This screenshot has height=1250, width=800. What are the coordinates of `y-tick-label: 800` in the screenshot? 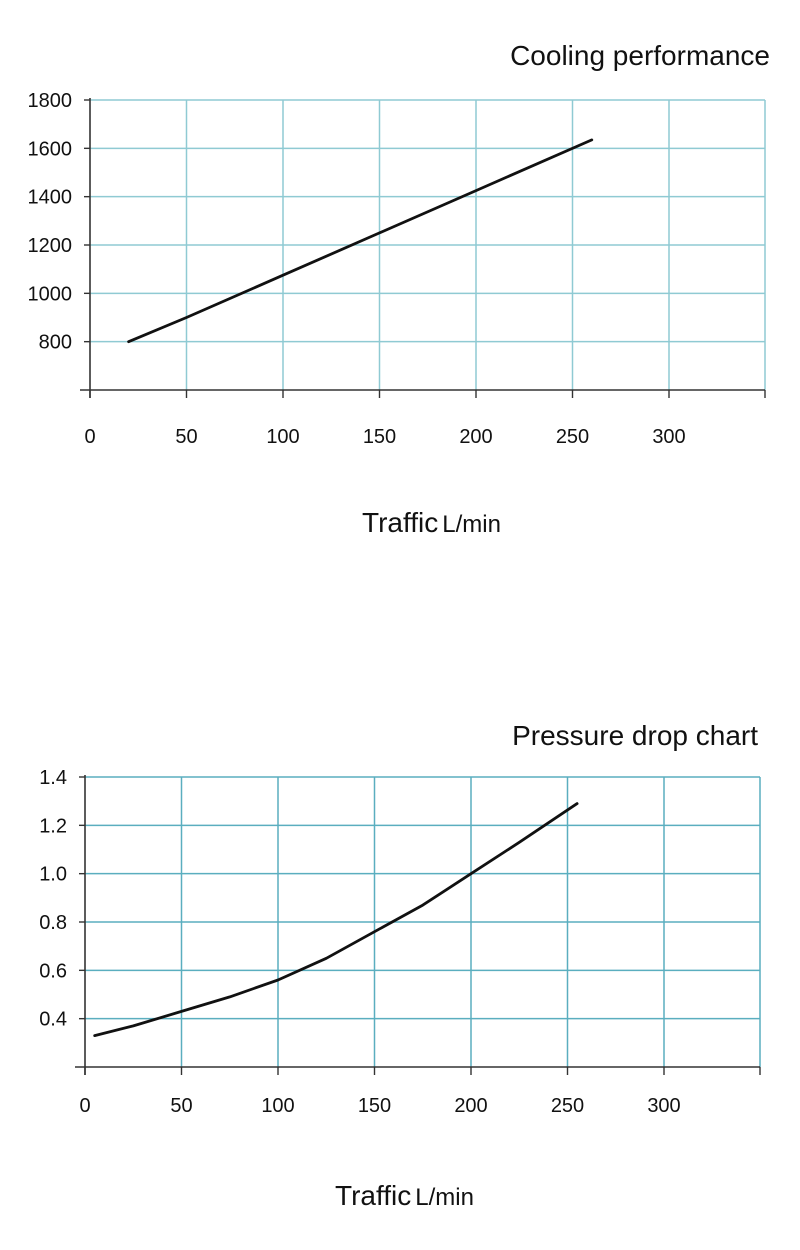 It's located at (55, 343).